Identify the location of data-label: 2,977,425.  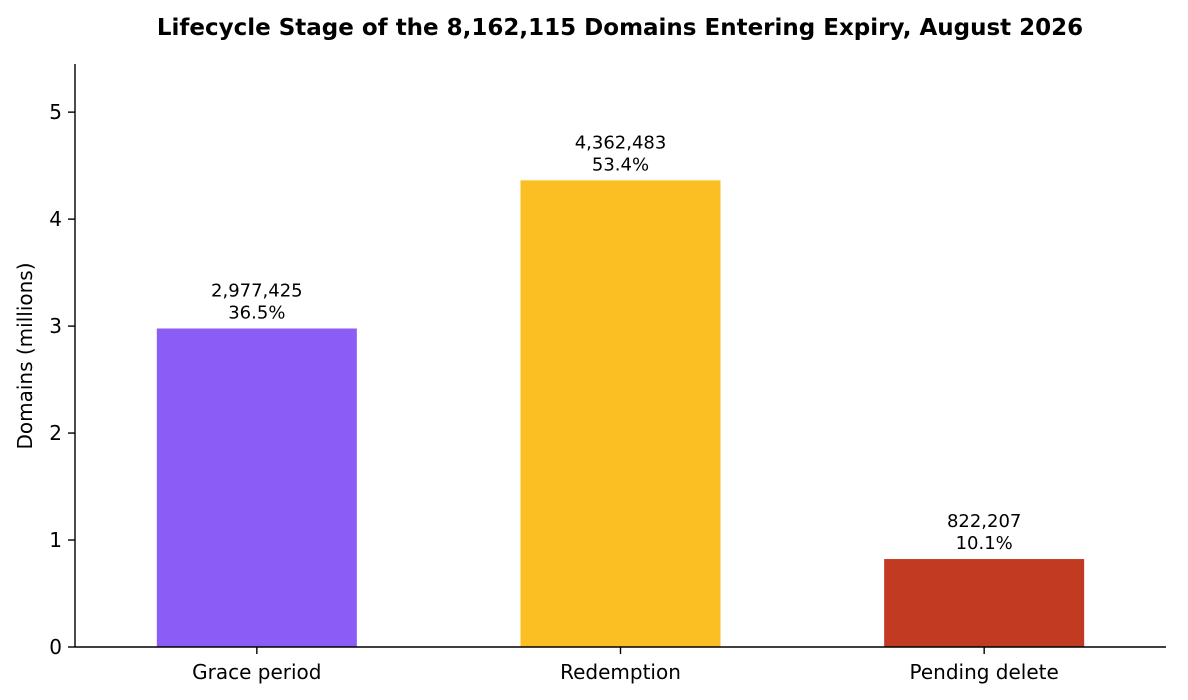
(257, 290).